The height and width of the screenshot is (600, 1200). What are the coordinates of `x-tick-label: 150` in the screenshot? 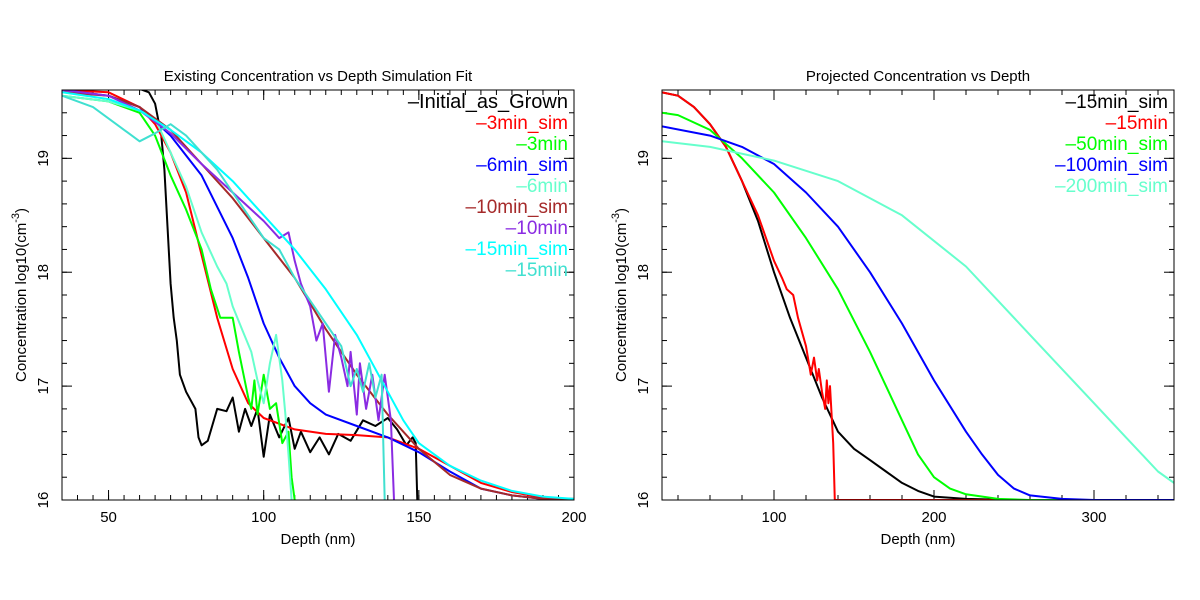 It's located at (418, 517).